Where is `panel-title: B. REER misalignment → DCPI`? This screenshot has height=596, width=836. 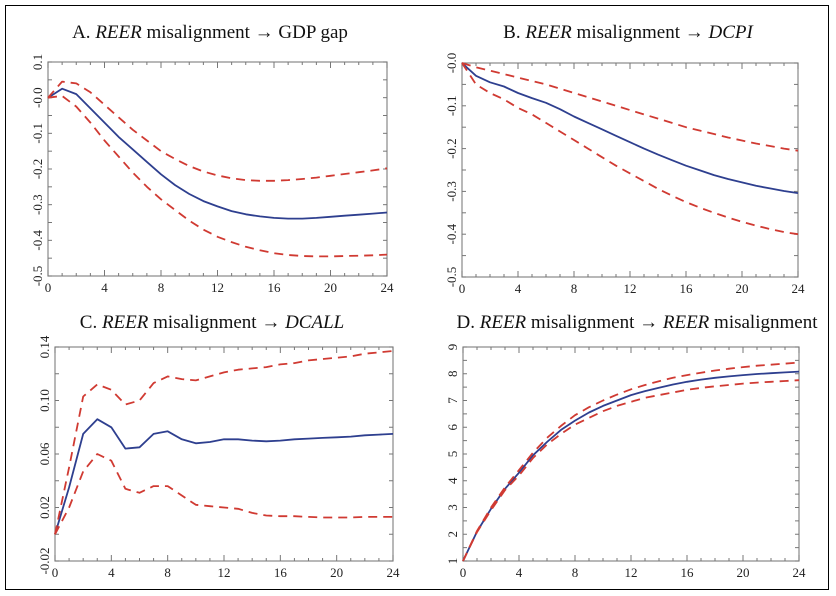 panel-title: B. REER misalignment → DCPI is located at coordinates (628, 32).